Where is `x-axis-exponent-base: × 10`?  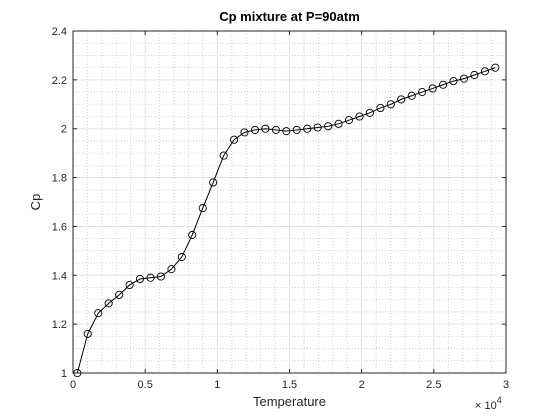 x-axis-exponent-base: × 10 is located at coordinates (486, 406).